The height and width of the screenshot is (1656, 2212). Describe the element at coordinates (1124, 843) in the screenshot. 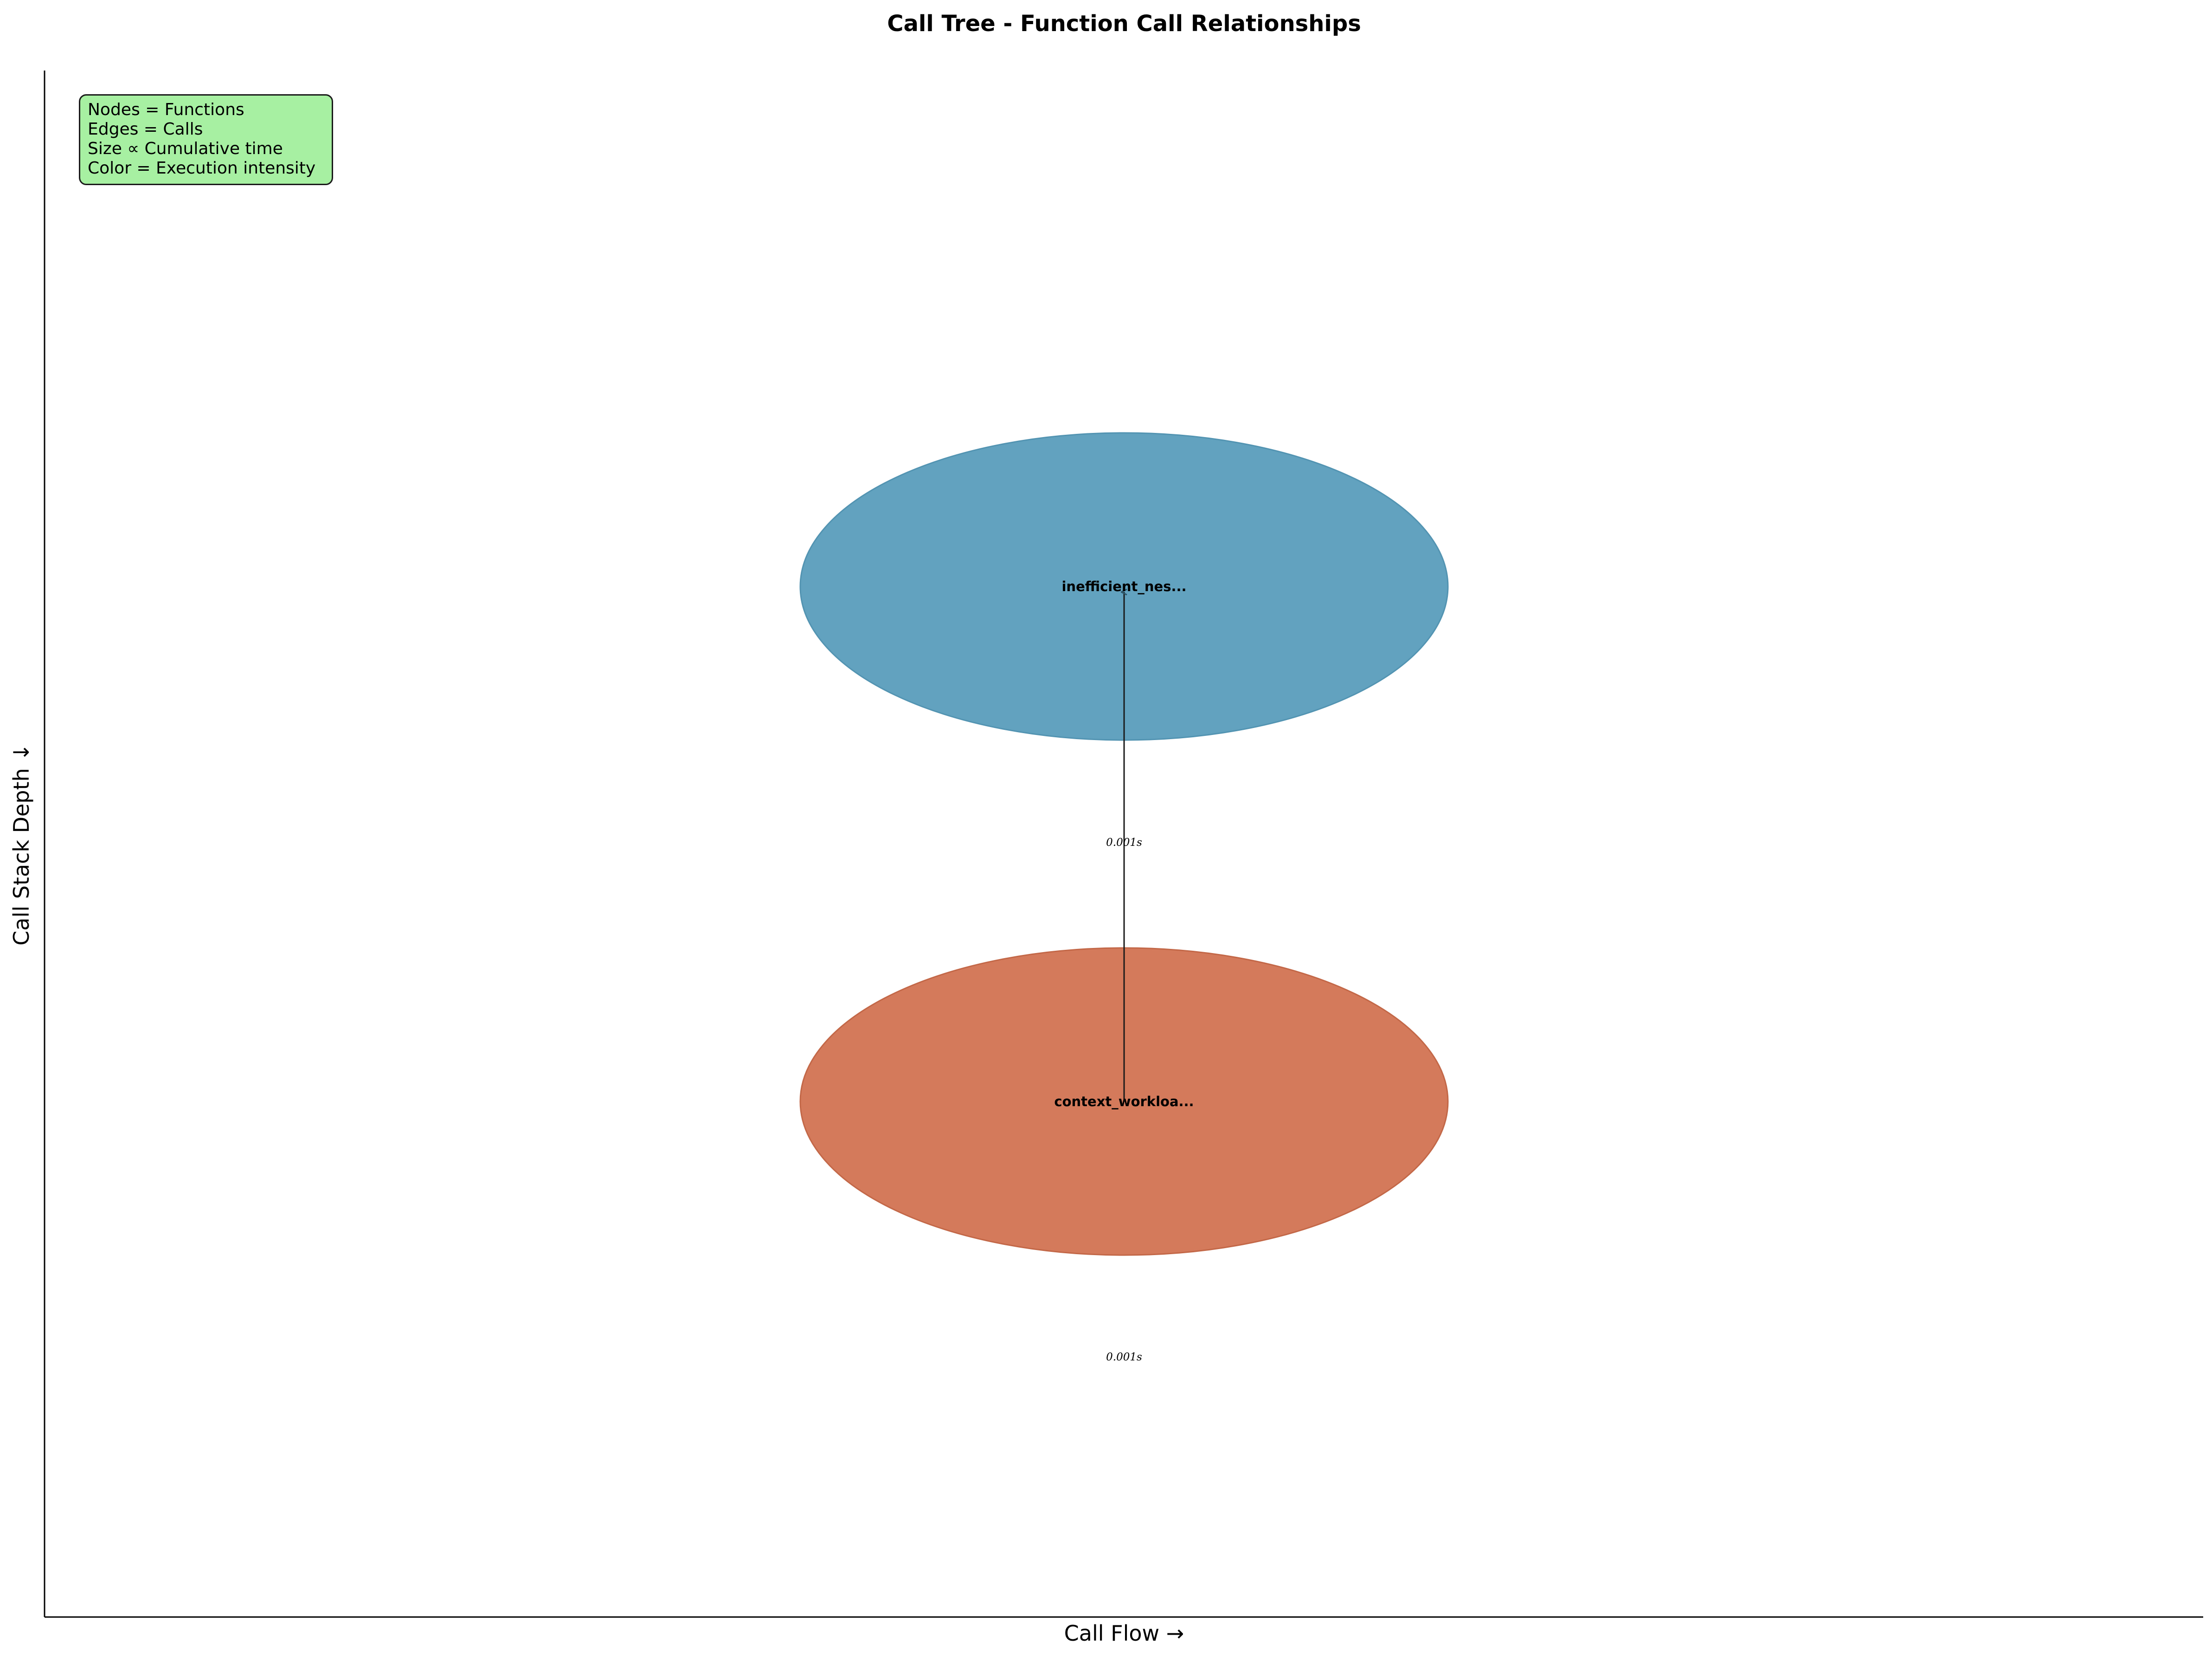

I see `node-inefficient-time: 0.001s` at that location.